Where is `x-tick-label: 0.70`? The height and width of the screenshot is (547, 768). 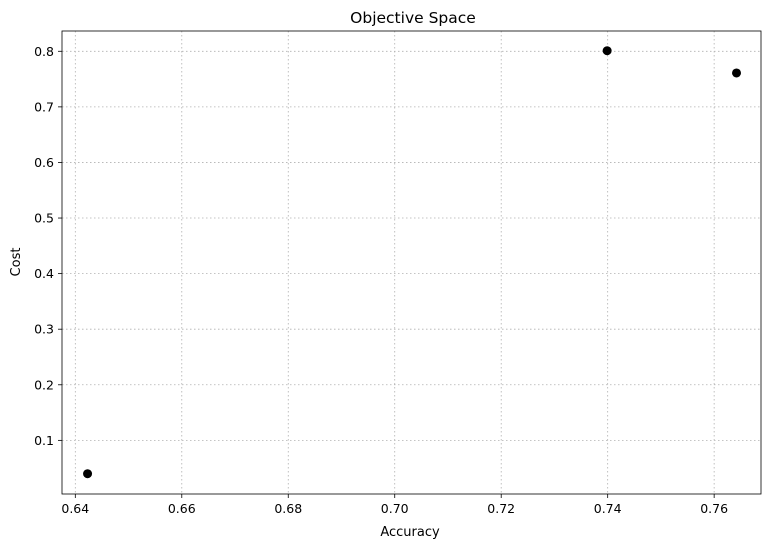 x-tick-label: 0.70 is located at coordinates (395, 508).